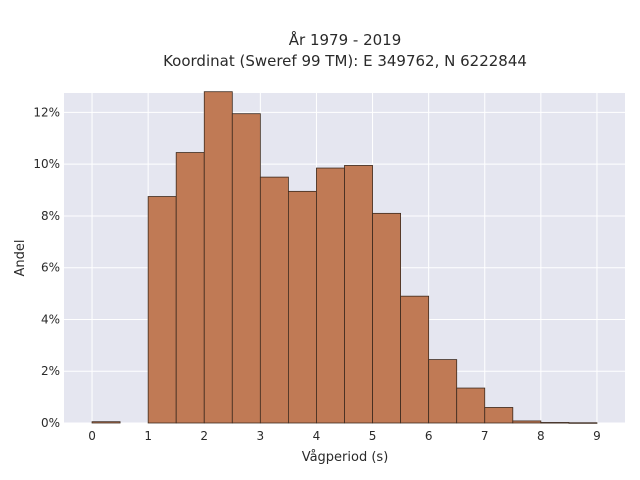 The image size is (640, 480). Describe the element at coordinates (20, 258) in the screenshot. I see `y-axis-label: Andel` at that location.